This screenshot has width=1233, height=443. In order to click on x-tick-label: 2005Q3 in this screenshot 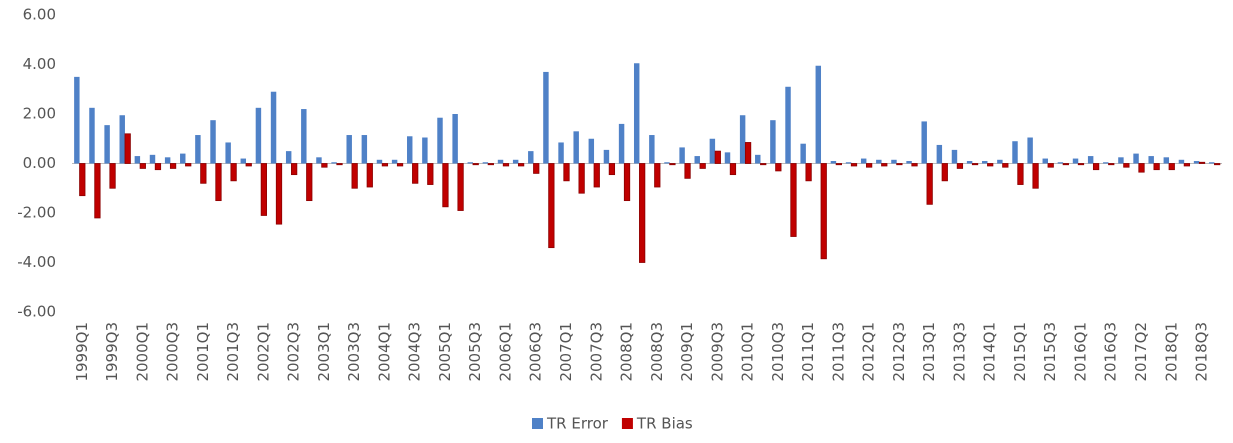, I will do `click(475, 352)`.